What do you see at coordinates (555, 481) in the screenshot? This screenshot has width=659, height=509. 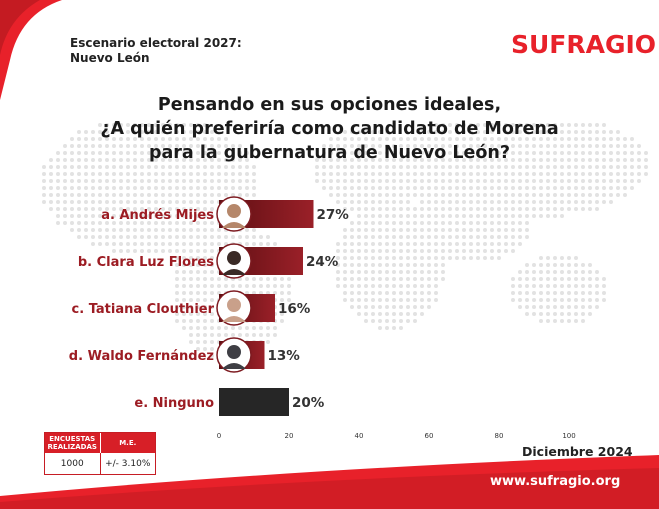 I see `website-link: www.sufragio.org` at bounding box center [555, 481].